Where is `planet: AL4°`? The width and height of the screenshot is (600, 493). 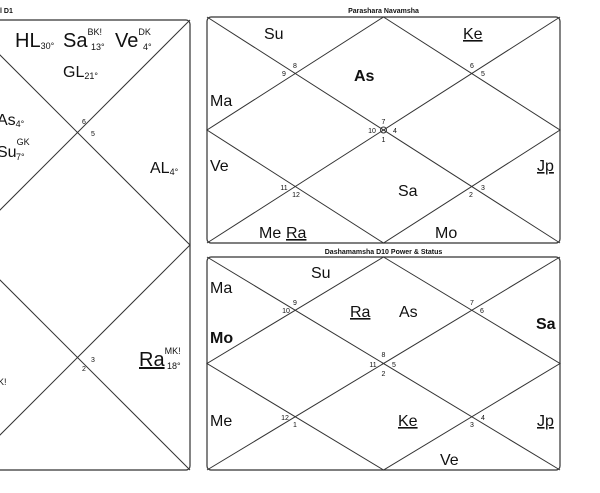
planet: AL4° is located at coordinates (164, 168).